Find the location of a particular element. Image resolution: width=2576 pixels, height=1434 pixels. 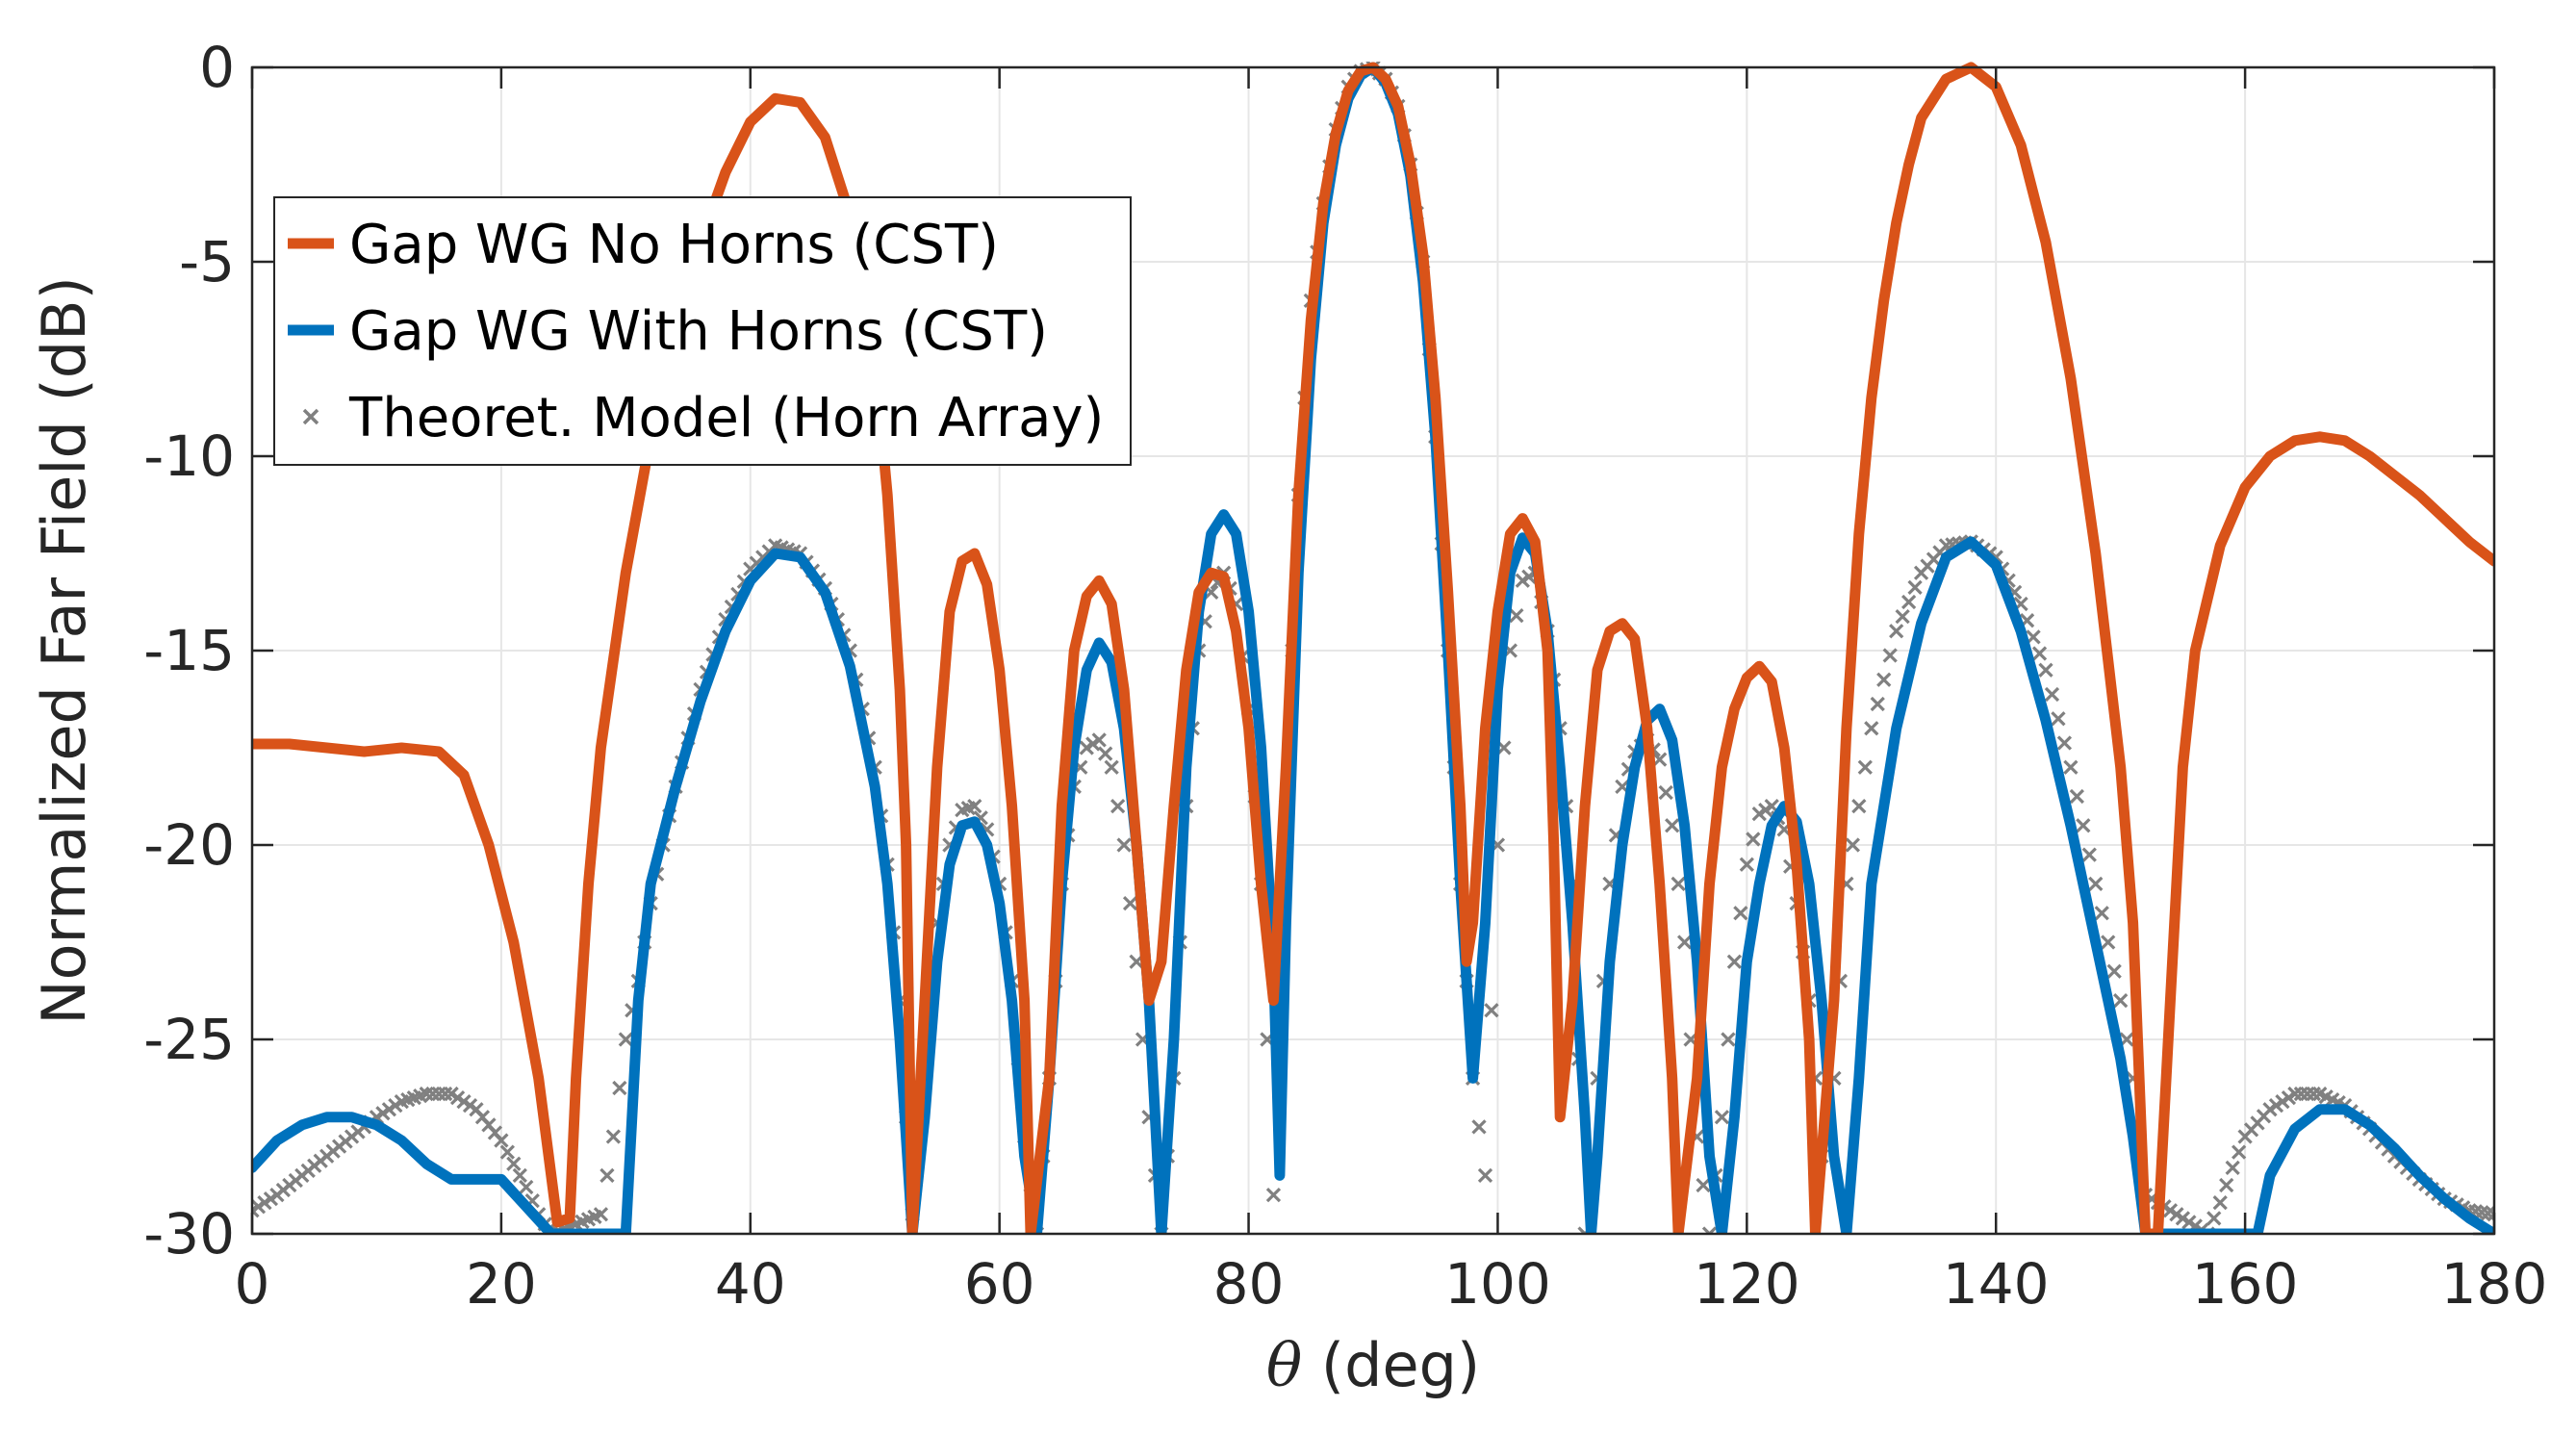

legend-label-with-horns: Gap WG With Horns (CST) is located at coordinates (698, 331).